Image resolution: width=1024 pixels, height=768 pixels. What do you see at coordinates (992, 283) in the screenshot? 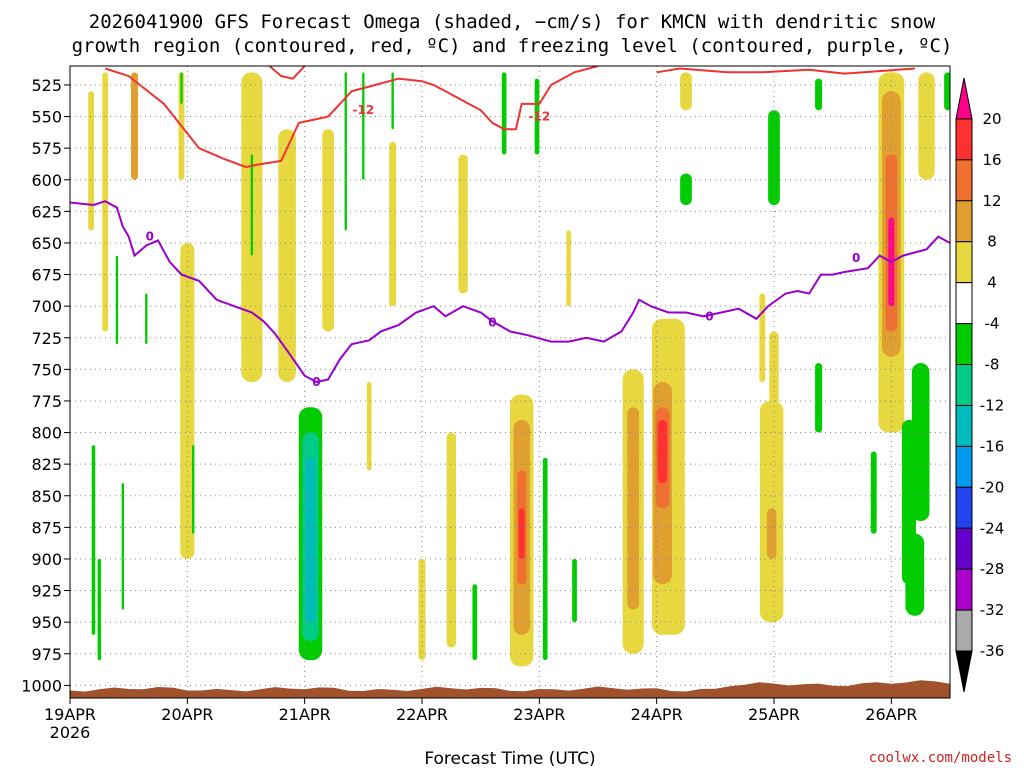
I see `colorbar-label-4: 4` at bounding box center [992, 283].